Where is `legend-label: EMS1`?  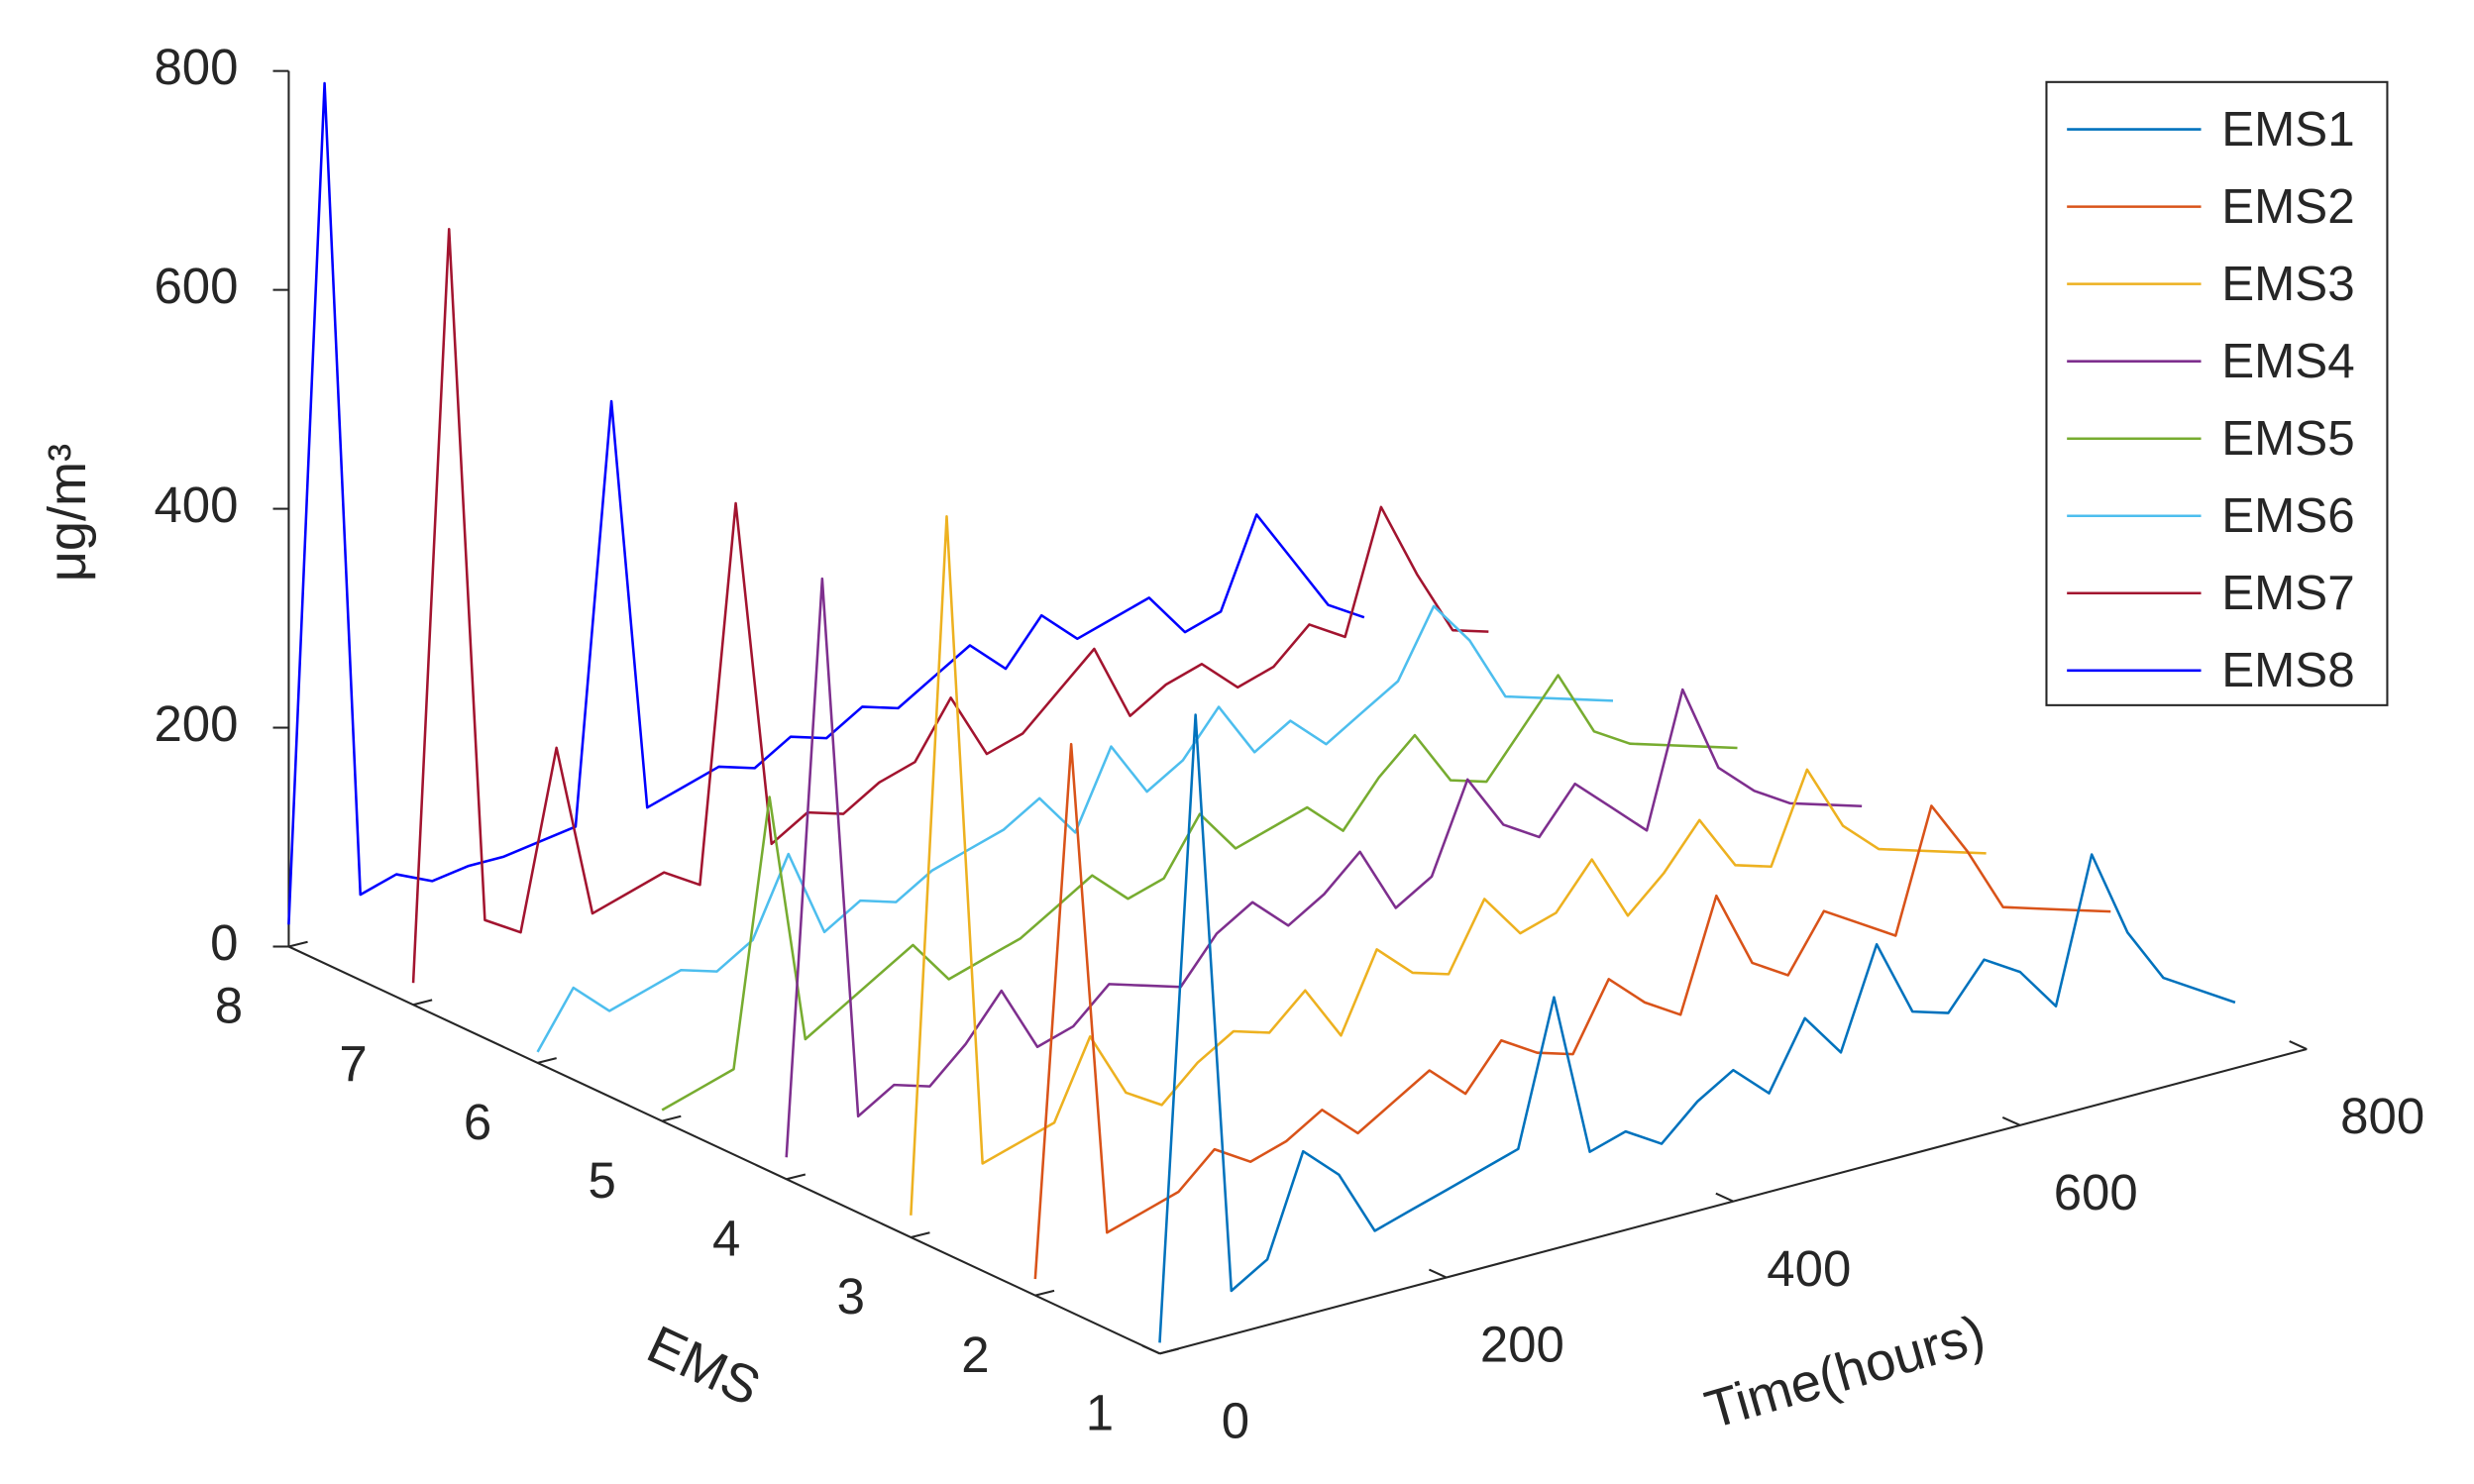
legend-label: EMS1 is located at coordinates (2287, 130).